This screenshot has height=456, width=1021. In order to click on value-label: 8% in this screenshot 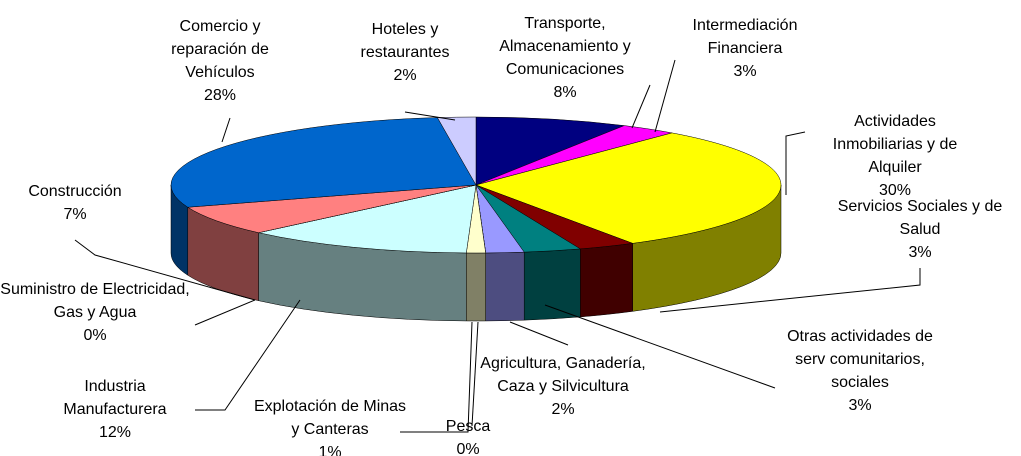, I will do `click(565, 92)`.